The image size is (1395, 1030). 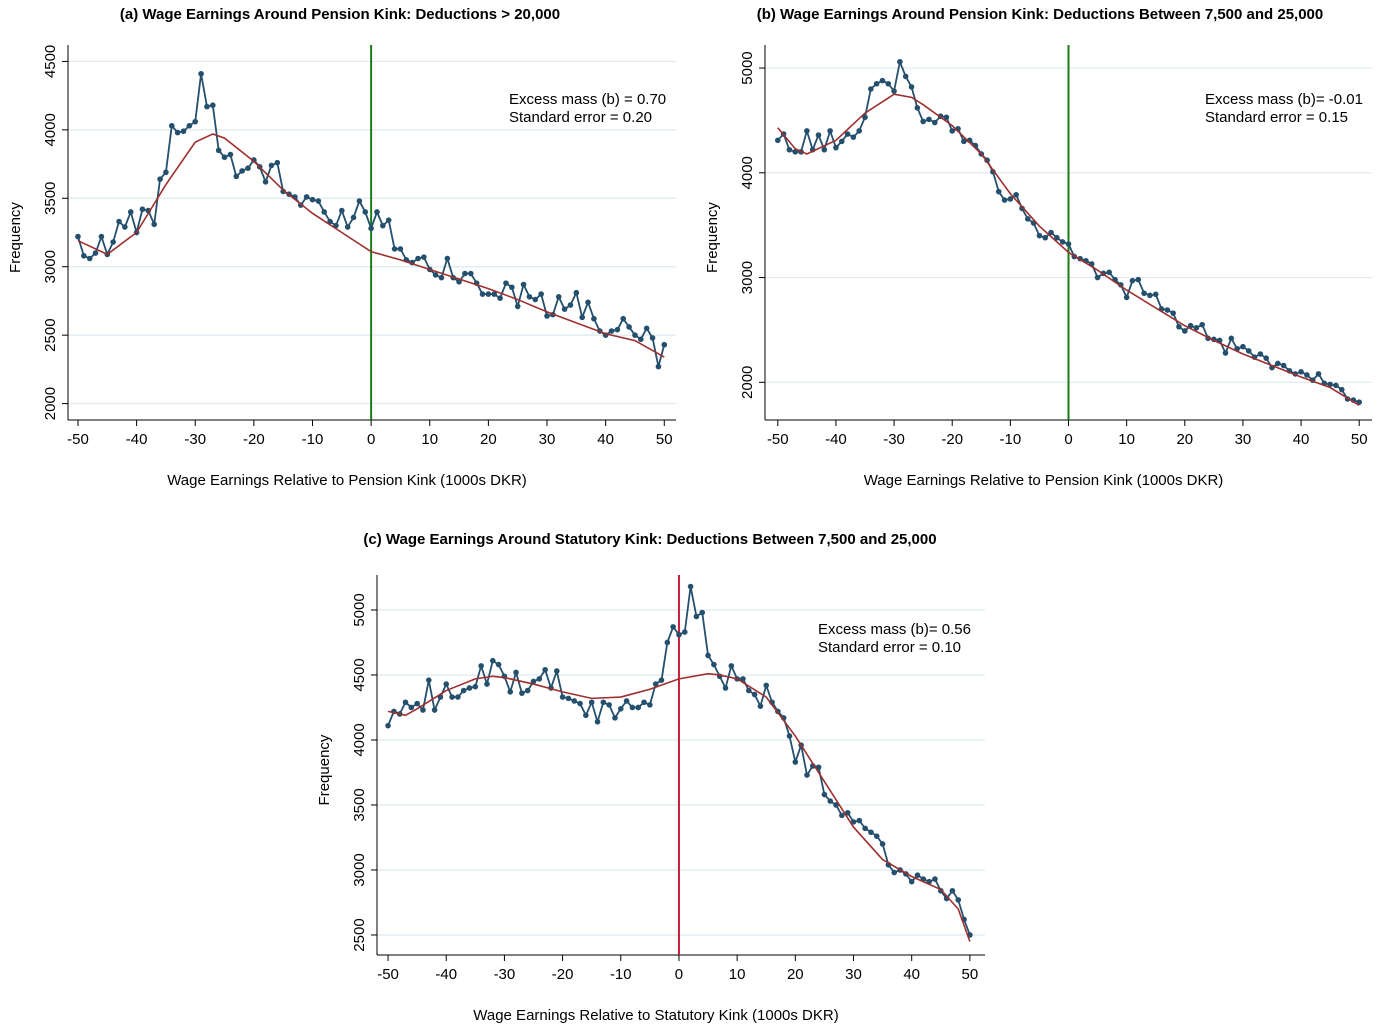 I want to click on x-tick-label: -30, so click(x=195, y=439).